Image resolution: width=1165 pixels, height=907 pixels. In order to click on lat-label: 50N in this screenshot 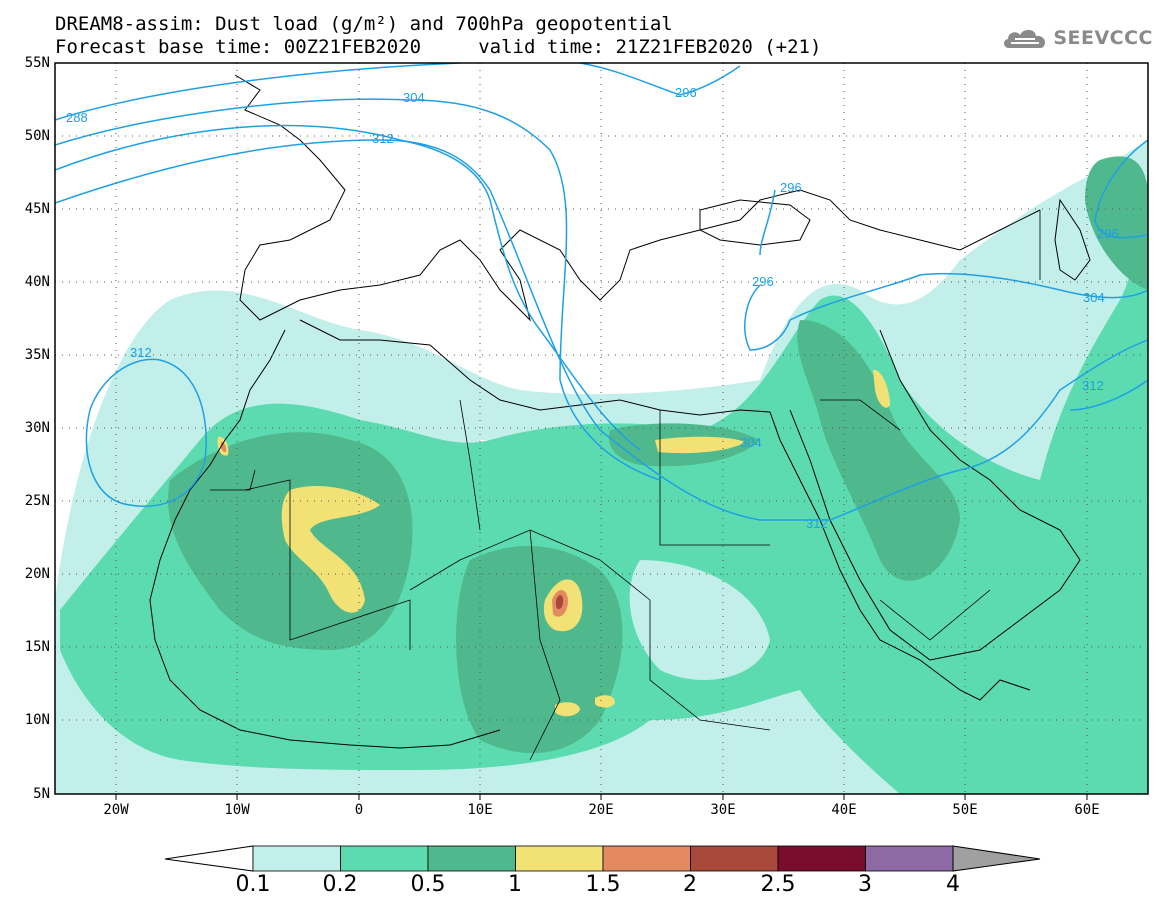, I will do `click(37, 136)`.